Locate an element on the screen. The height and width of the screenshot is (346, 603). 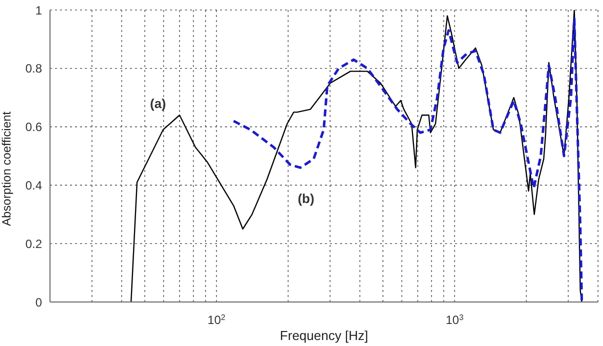
annotation: (a) is located at coordinates (158, 103).